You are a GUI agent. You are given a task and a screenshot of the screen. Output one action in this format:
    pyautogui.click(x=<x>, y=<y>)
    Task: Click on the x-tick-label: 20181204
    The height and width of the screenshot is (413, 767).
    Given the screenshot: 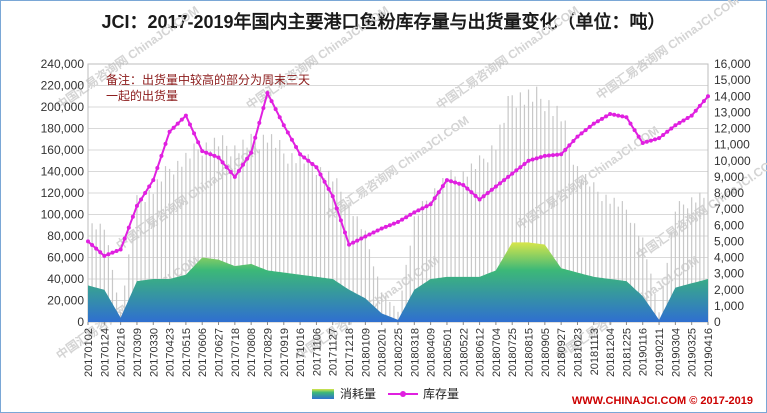 What is the action you would take?
    pyautogui.click(x=611, y=352)
    